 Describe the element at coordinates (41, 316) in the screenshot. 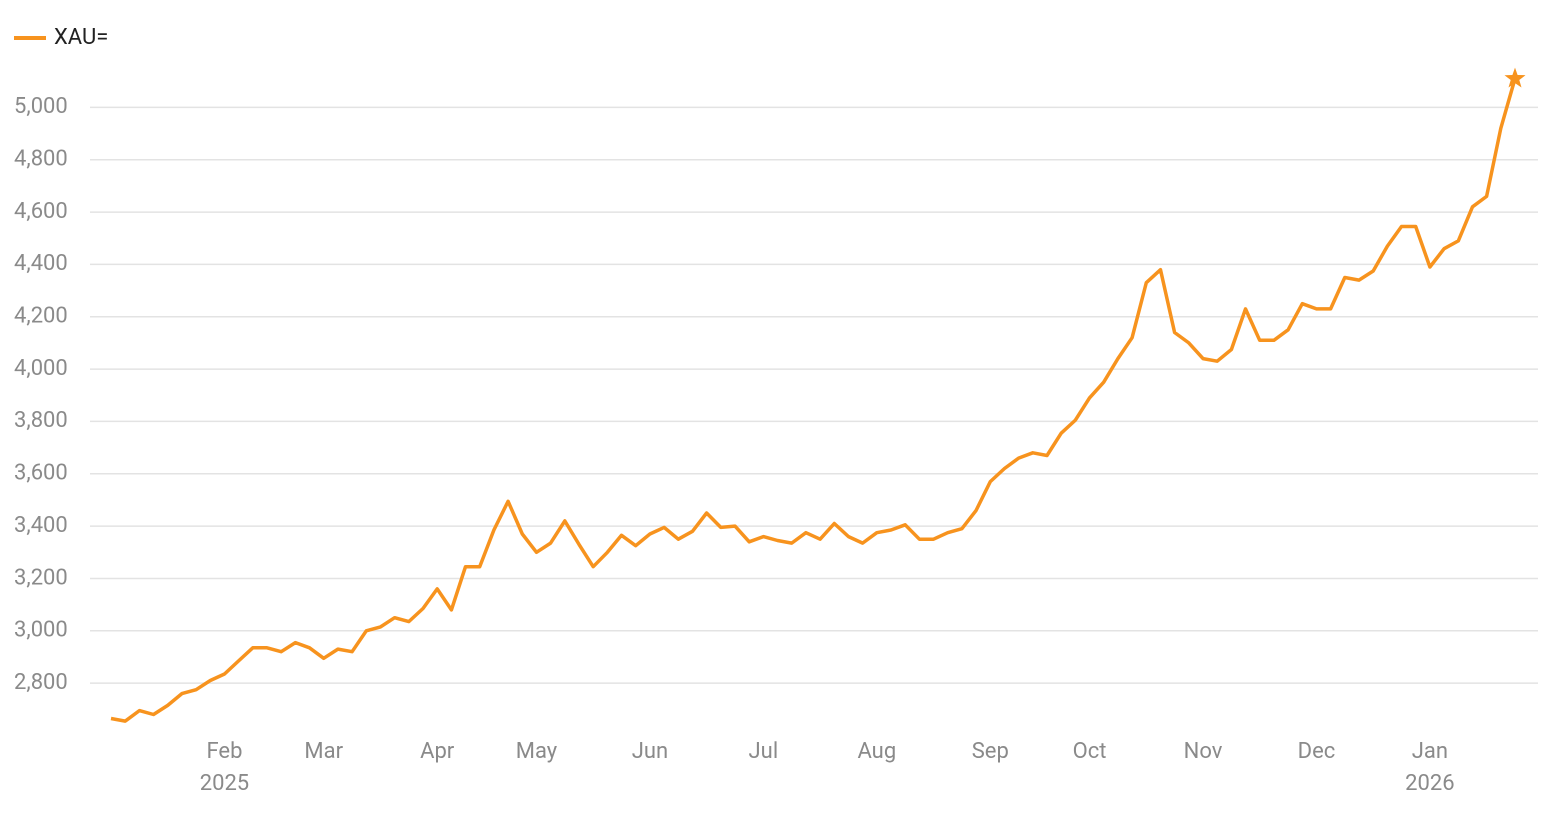

I see `y-tick-label: 4,200` at that location.